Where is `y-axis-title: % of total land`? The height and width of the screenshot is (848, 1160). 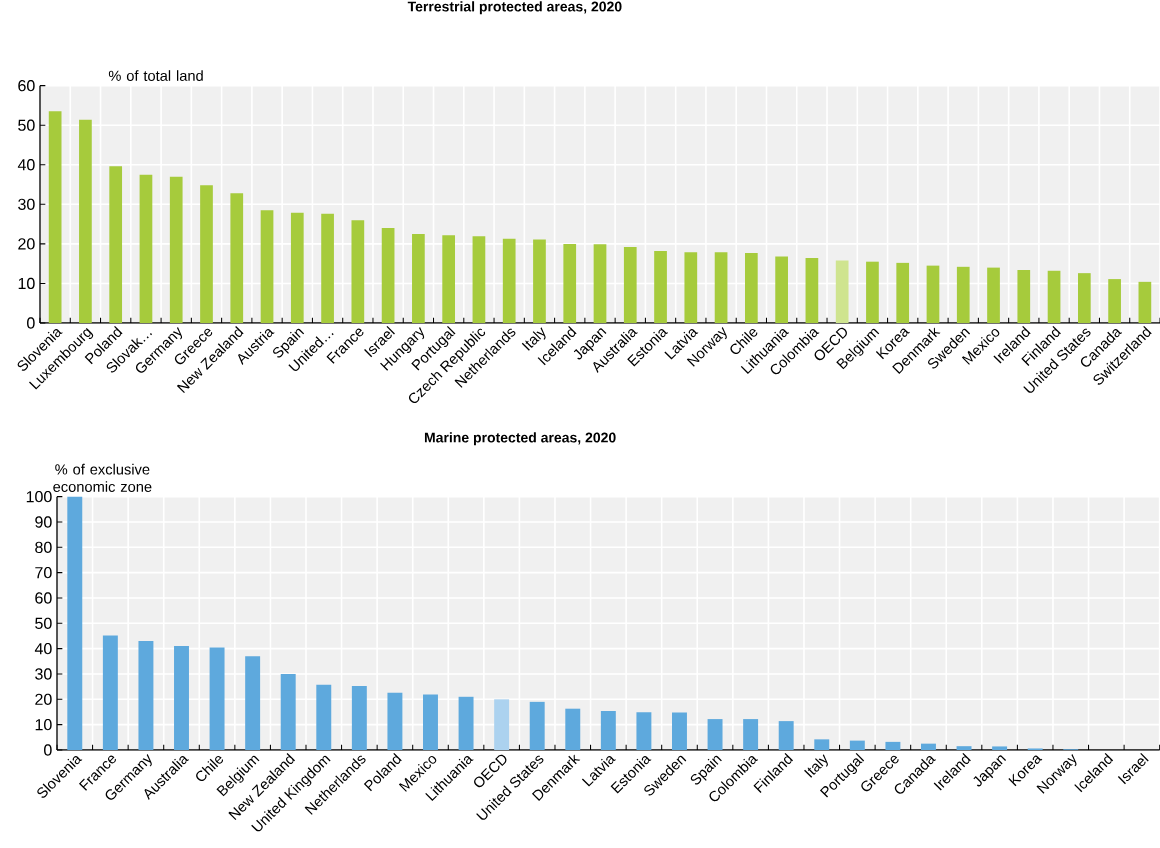
y-axis-title: % of total land is located at coordinates (155, 75).